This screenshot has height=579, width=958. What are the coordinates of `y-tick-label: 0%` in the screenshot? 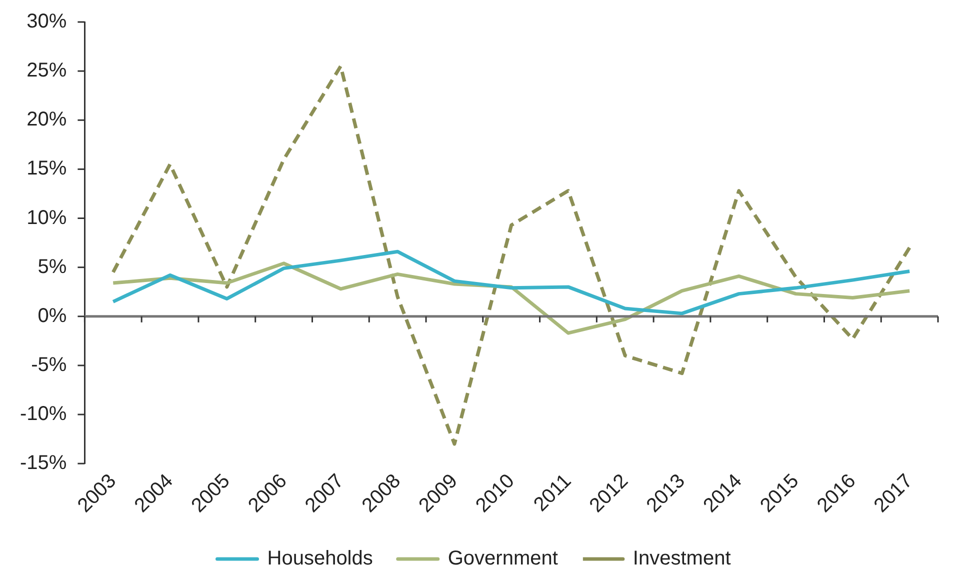 It's located at (52, 315).